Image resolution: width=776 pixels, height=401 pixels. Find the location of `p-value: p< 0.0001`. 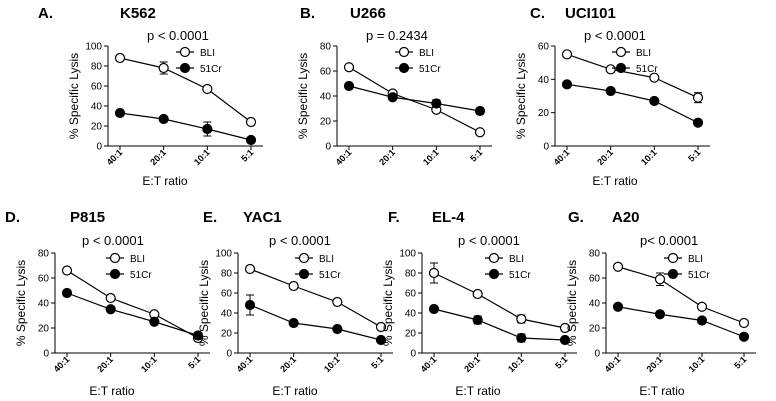

p-value: p< 0.0001 is located at coordinates (669, 240).